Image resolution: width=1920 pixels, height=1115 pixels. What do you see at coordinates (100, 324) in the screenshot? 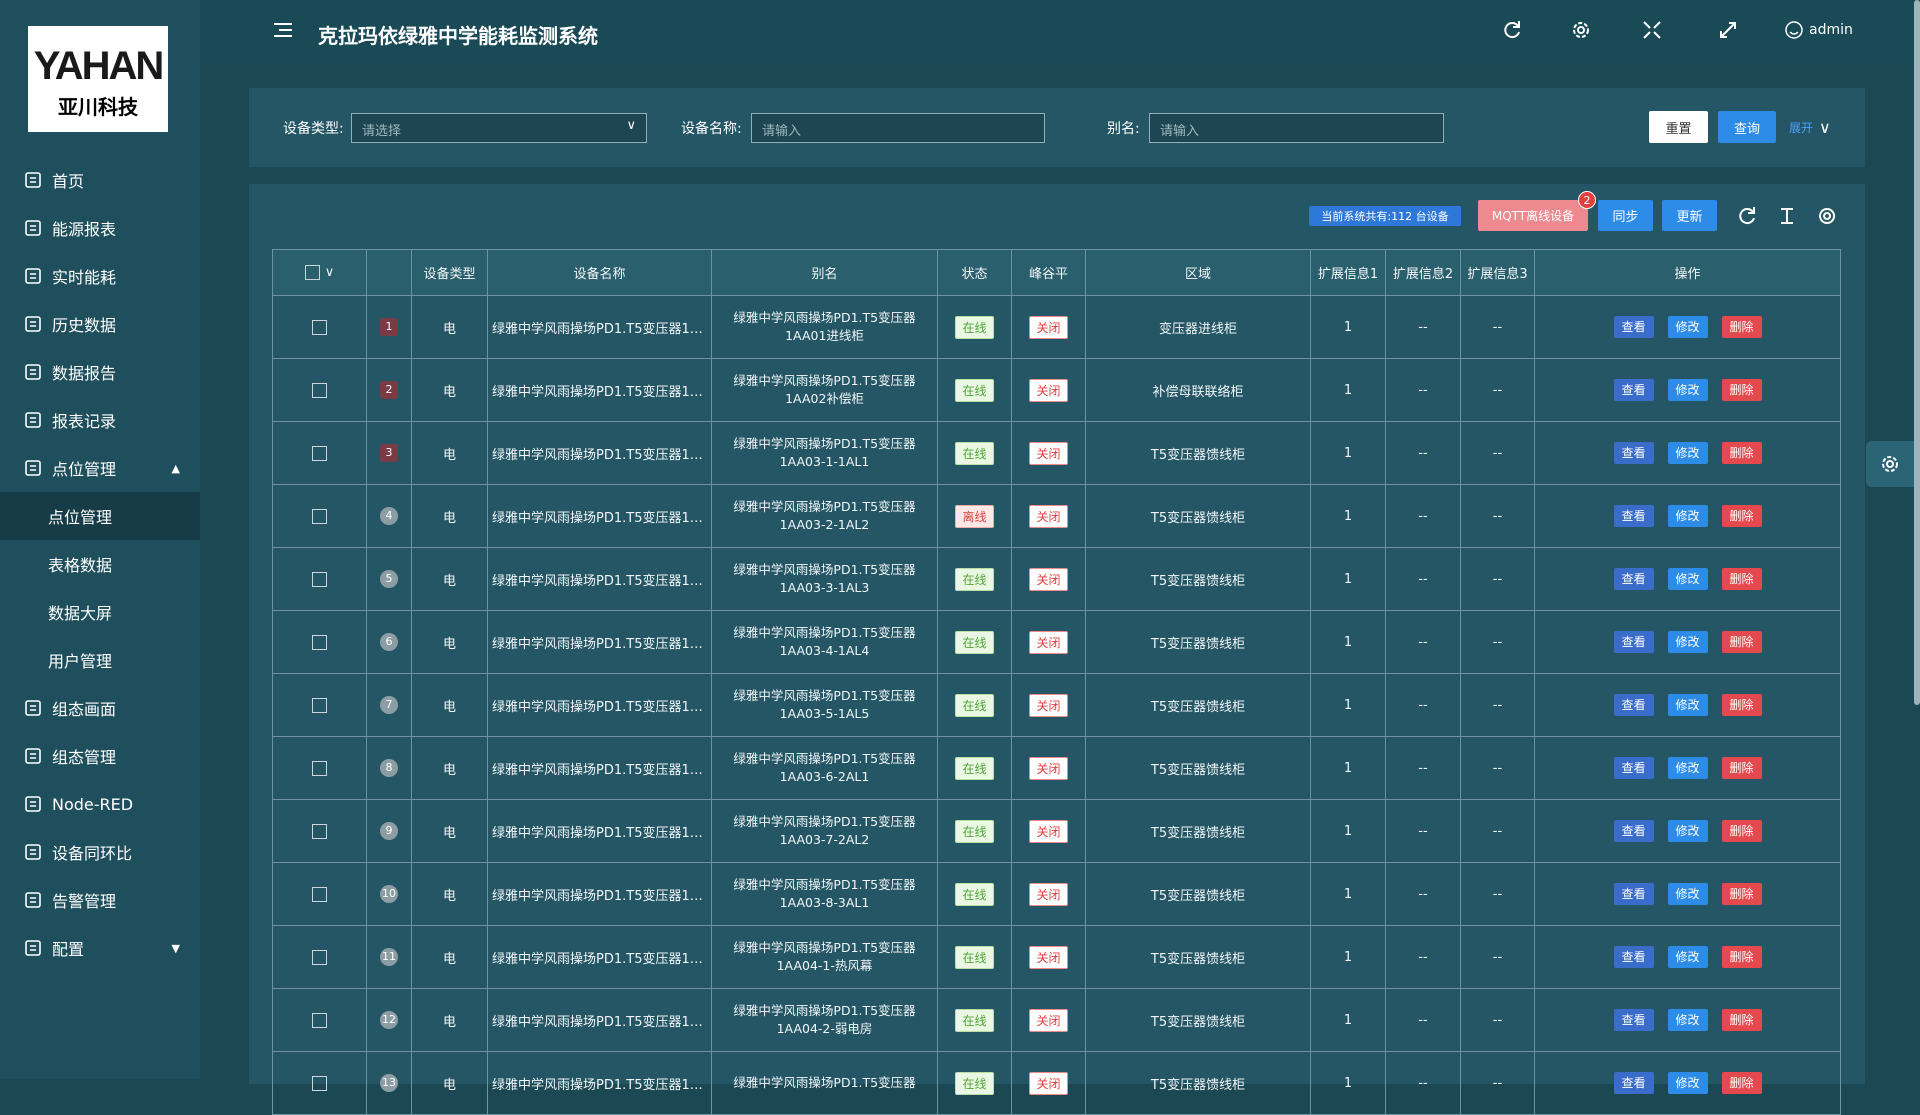
I see `menu-item: 历史数据` at bounding box center [100, 324].